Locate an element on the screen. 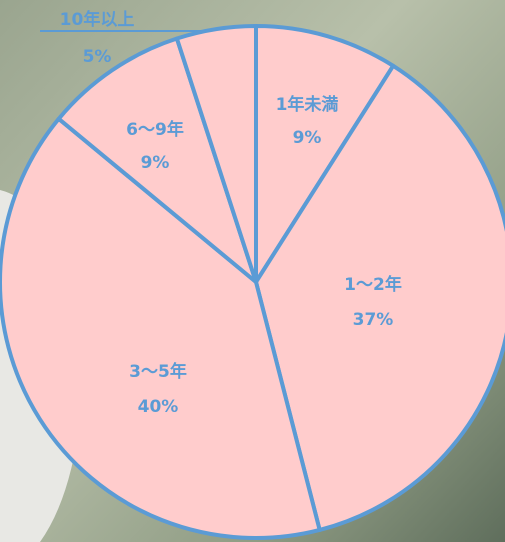 The height and width of the screenshot is (542, 505). value-label: 40% is located at coordinates (158, 407).